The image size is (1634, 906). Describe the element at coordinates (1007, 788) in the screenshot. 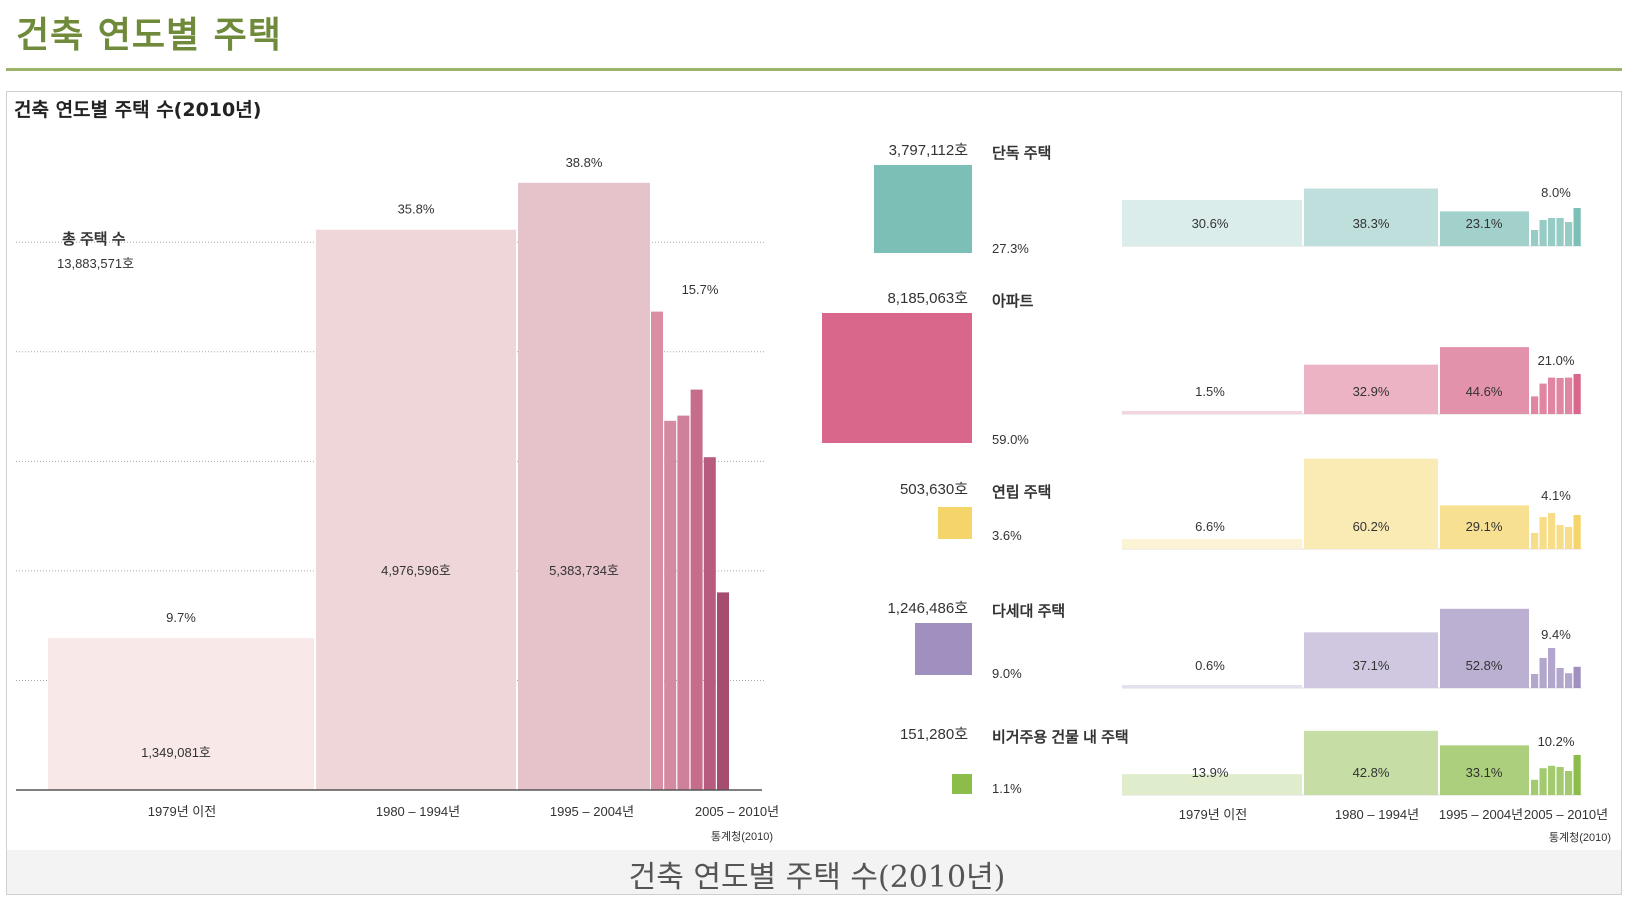

I see `series-share-label: 1.1%` at that location.